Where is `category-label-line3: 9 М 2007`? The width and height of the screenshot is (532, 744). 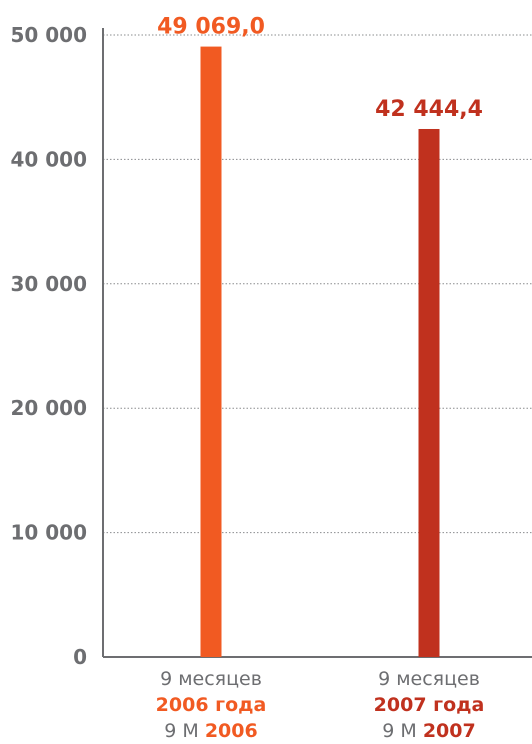 category-label-line3: 9 М 2007 is located at coordinates (428, 730).